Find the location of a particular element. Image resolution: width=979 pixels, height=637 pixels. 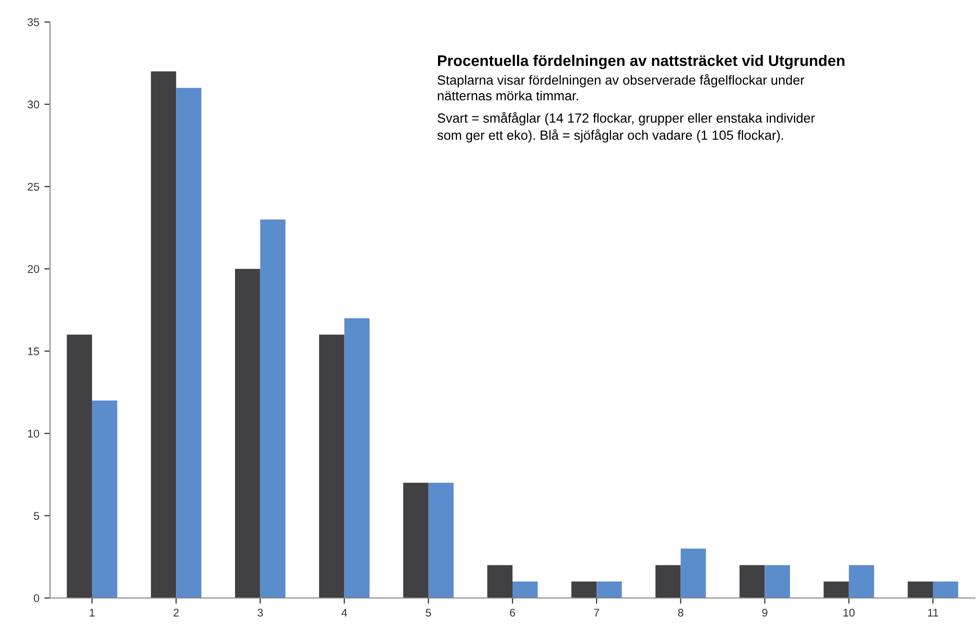

text: Staplarna visar fördelningen av observerade fågelflockar under nätternas mörka timmar. is located at coordinates (621, 87).